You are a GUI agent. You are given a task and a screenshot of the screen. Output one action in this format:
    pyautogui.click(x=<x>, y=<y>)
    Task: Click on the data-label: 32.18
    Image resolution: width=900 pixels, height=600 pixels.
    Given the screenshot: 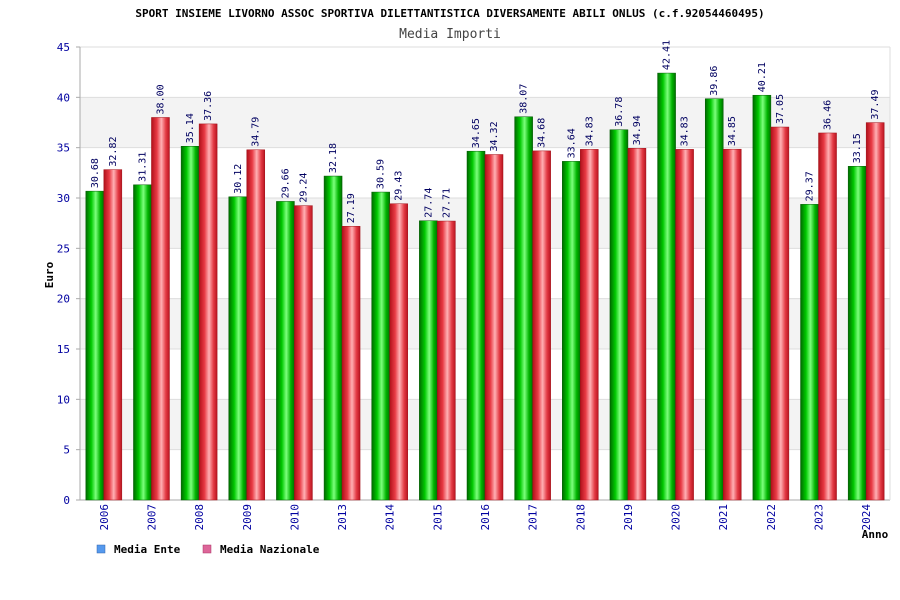 What is the action you would take?
    pyautogui.click(x=333, y=158)
    